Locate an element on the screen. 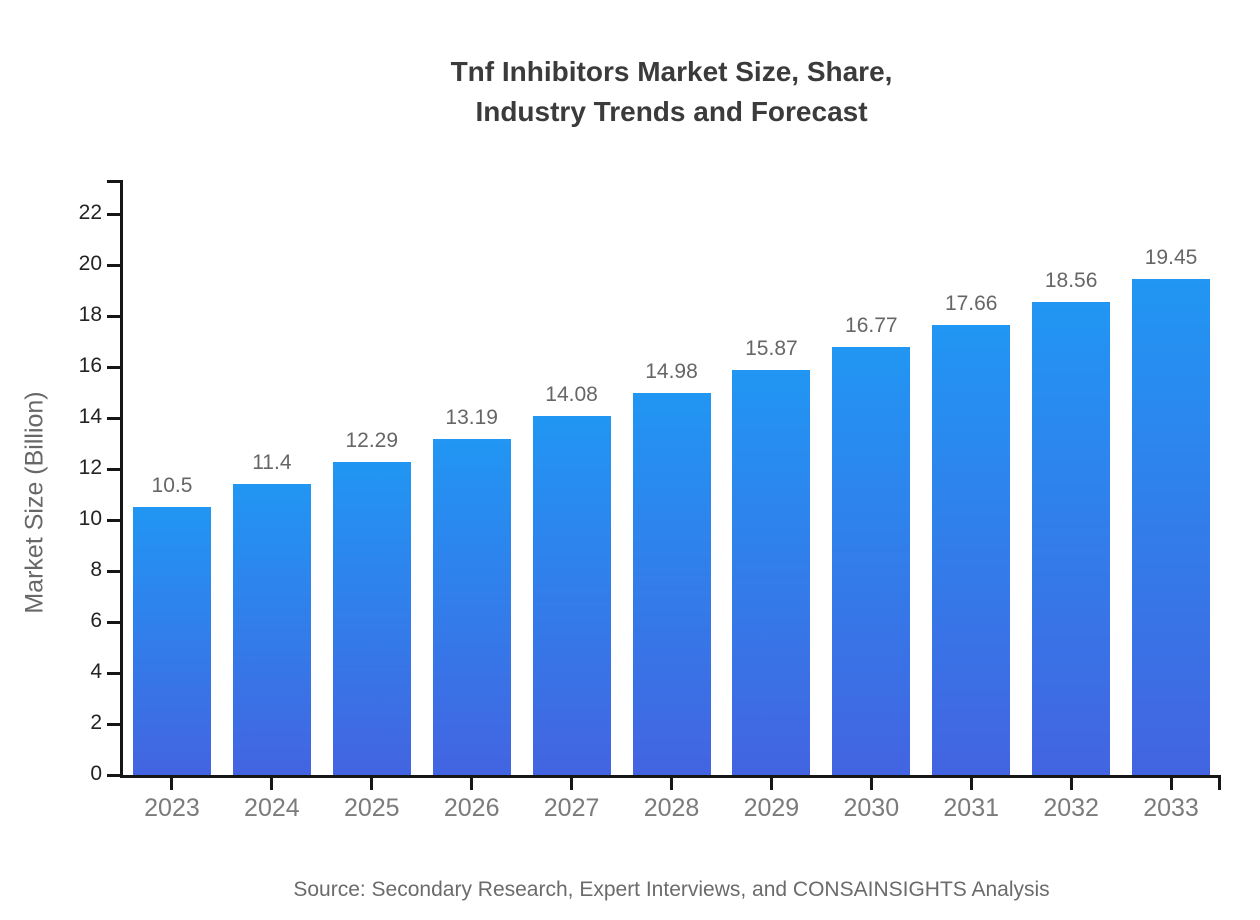 Image resolution: width=1260 pixels, height=920 pixels. y-tick-label-22: 22 is located at coordinates (90, 212).